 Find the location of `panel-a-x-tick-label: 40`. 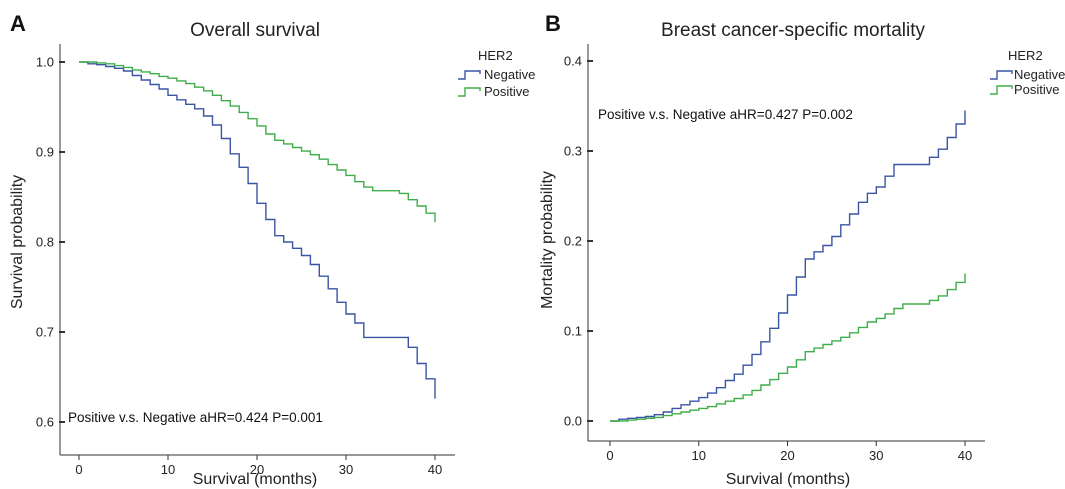

panel-a-x-tick-label: 40 is located at coordinates (435, 469).